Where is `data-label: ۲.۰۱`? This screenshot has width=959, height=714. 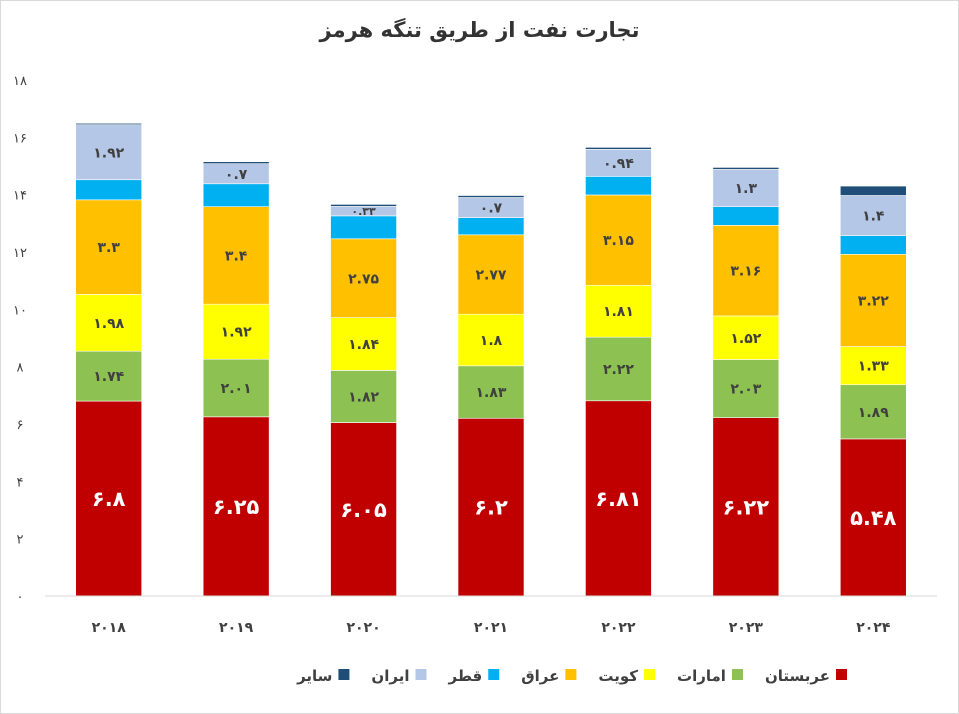 data-label: ۲.۰۱ is located at coordinates (236, 389).